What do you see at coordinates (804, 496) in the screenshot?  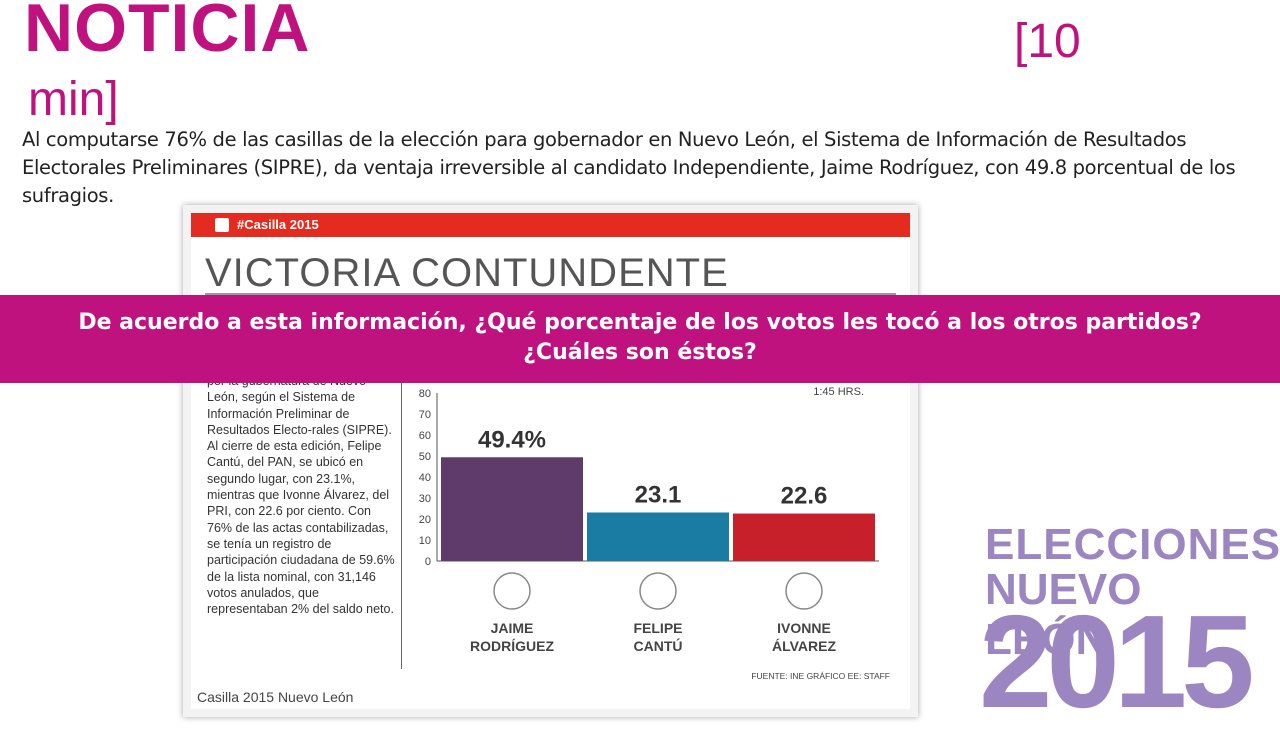 I see `bar-value-label: 22.6` at bounding box center [804, 496].